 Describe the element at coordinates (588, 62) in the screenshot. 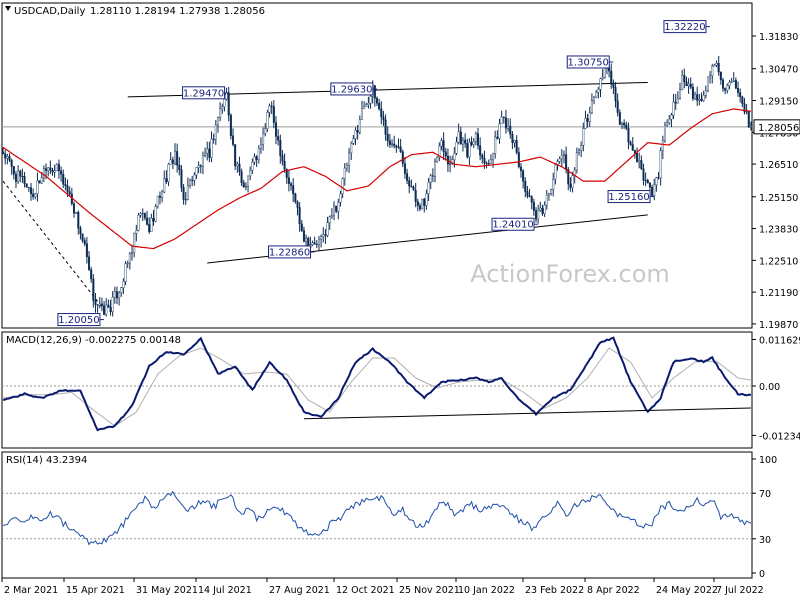

I see `annotation-label: 1.30750` at that location.